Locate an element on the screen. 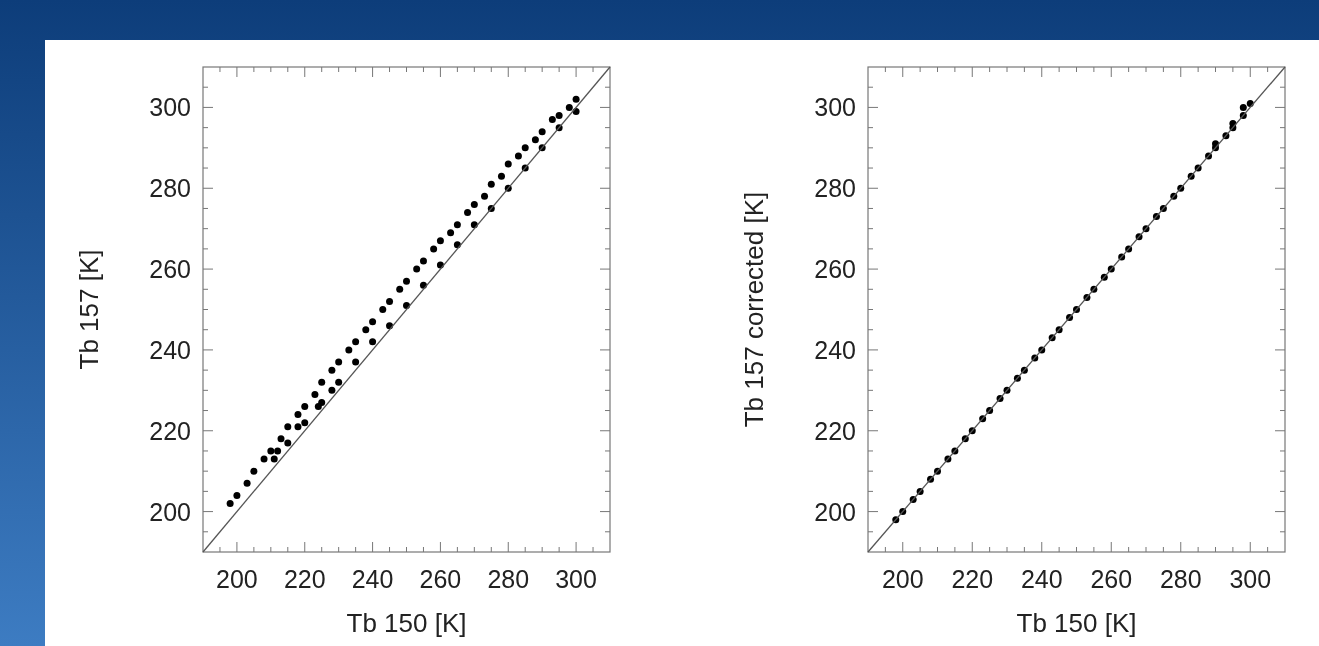 This screenshot has height=646, width=1319. y-axis-title: Tb 157 corrected [K] is located at coordinates (754, 309).